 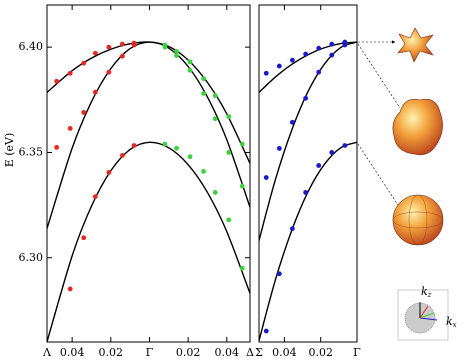 What do you see at coordinates (259, 352) in the screenshot?
I see `x-tick-label: Σ` at bounding box center [259, 352].